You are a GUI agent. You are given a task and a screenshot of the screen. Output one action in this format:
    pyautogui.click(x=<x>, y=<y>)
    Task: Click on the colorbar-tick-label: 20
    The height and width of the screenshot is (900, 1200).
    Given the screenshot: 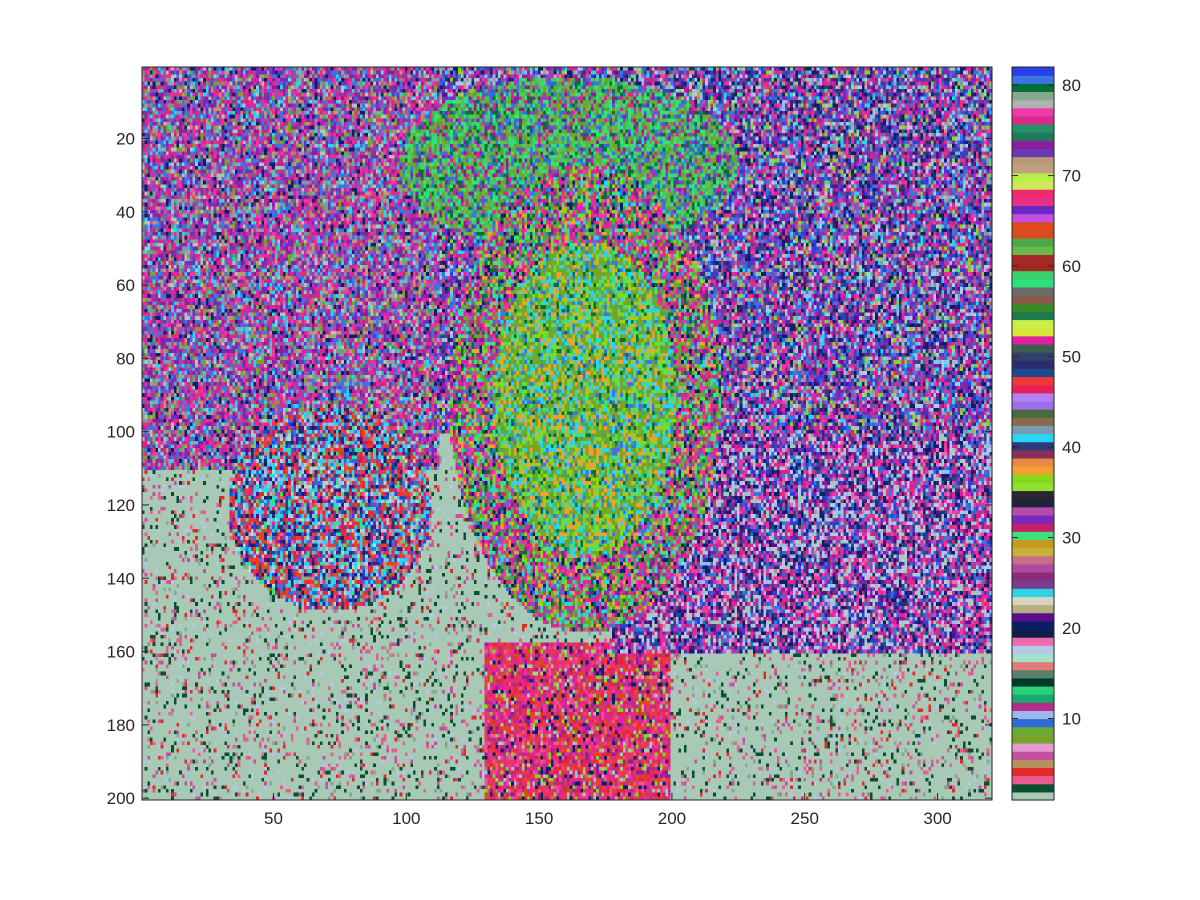 What is the action you would take?
    pyautogui.click(x=1071, y=628)
    